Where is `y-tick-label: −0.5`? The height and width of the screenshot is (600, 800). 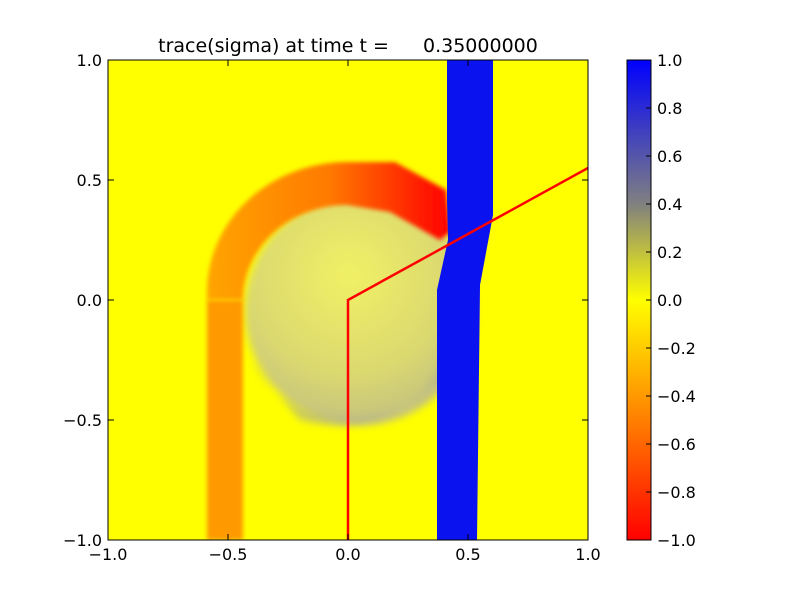 y-tick-label: −0.5 is located at coordinates (82, 420).